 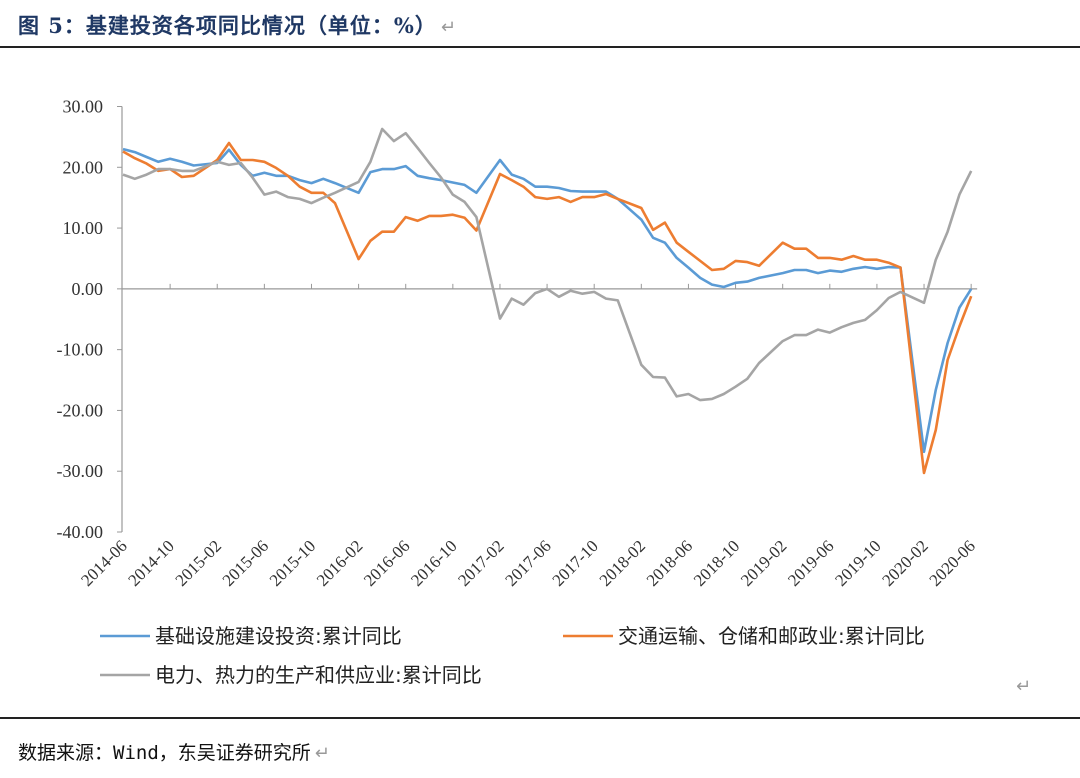 I want to click on x-tick-label: 2017-02, so click(x=481, y=563).